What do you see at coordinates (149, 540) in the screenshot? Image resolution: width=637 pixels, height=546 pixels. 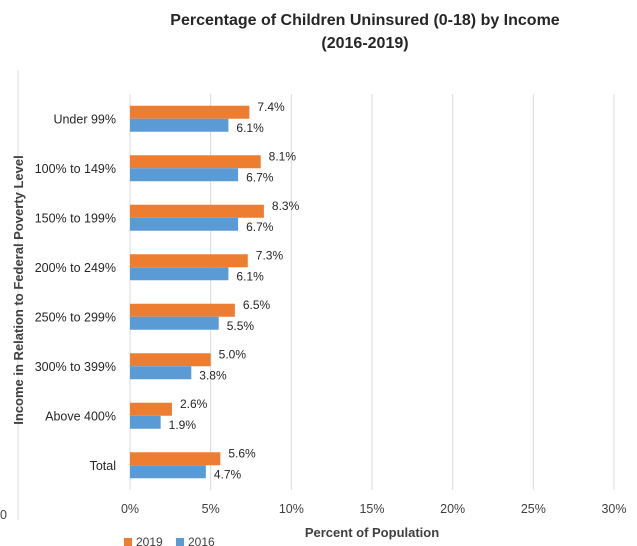 I see `legend-label-2019: 2019` at bounding box center [149, 540].